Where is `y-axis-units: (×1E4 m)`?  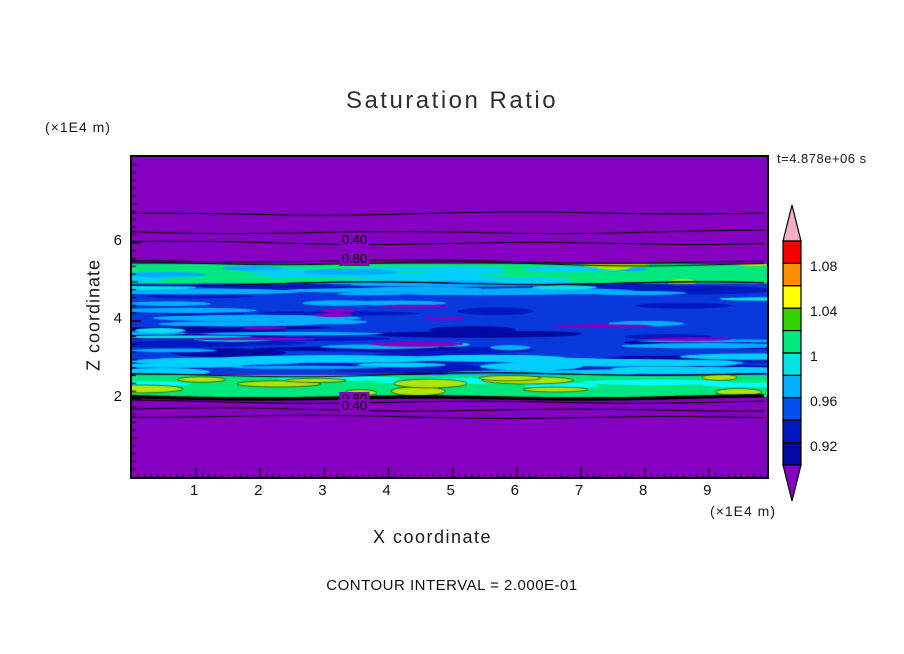 y-axis-units: (×1E4 m) is located at coordinates (78, 127).